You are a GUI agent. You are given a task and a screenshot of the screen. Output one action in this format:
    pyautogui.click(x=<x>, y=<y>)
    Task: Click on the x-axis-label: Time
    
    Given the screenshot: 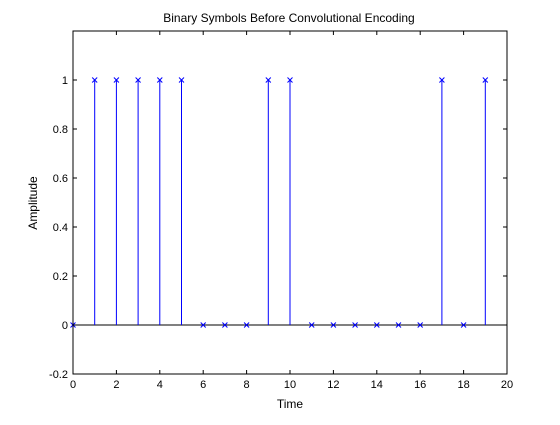 What is the action you would take?
    pyautogui.click(x=290, y=404)
    